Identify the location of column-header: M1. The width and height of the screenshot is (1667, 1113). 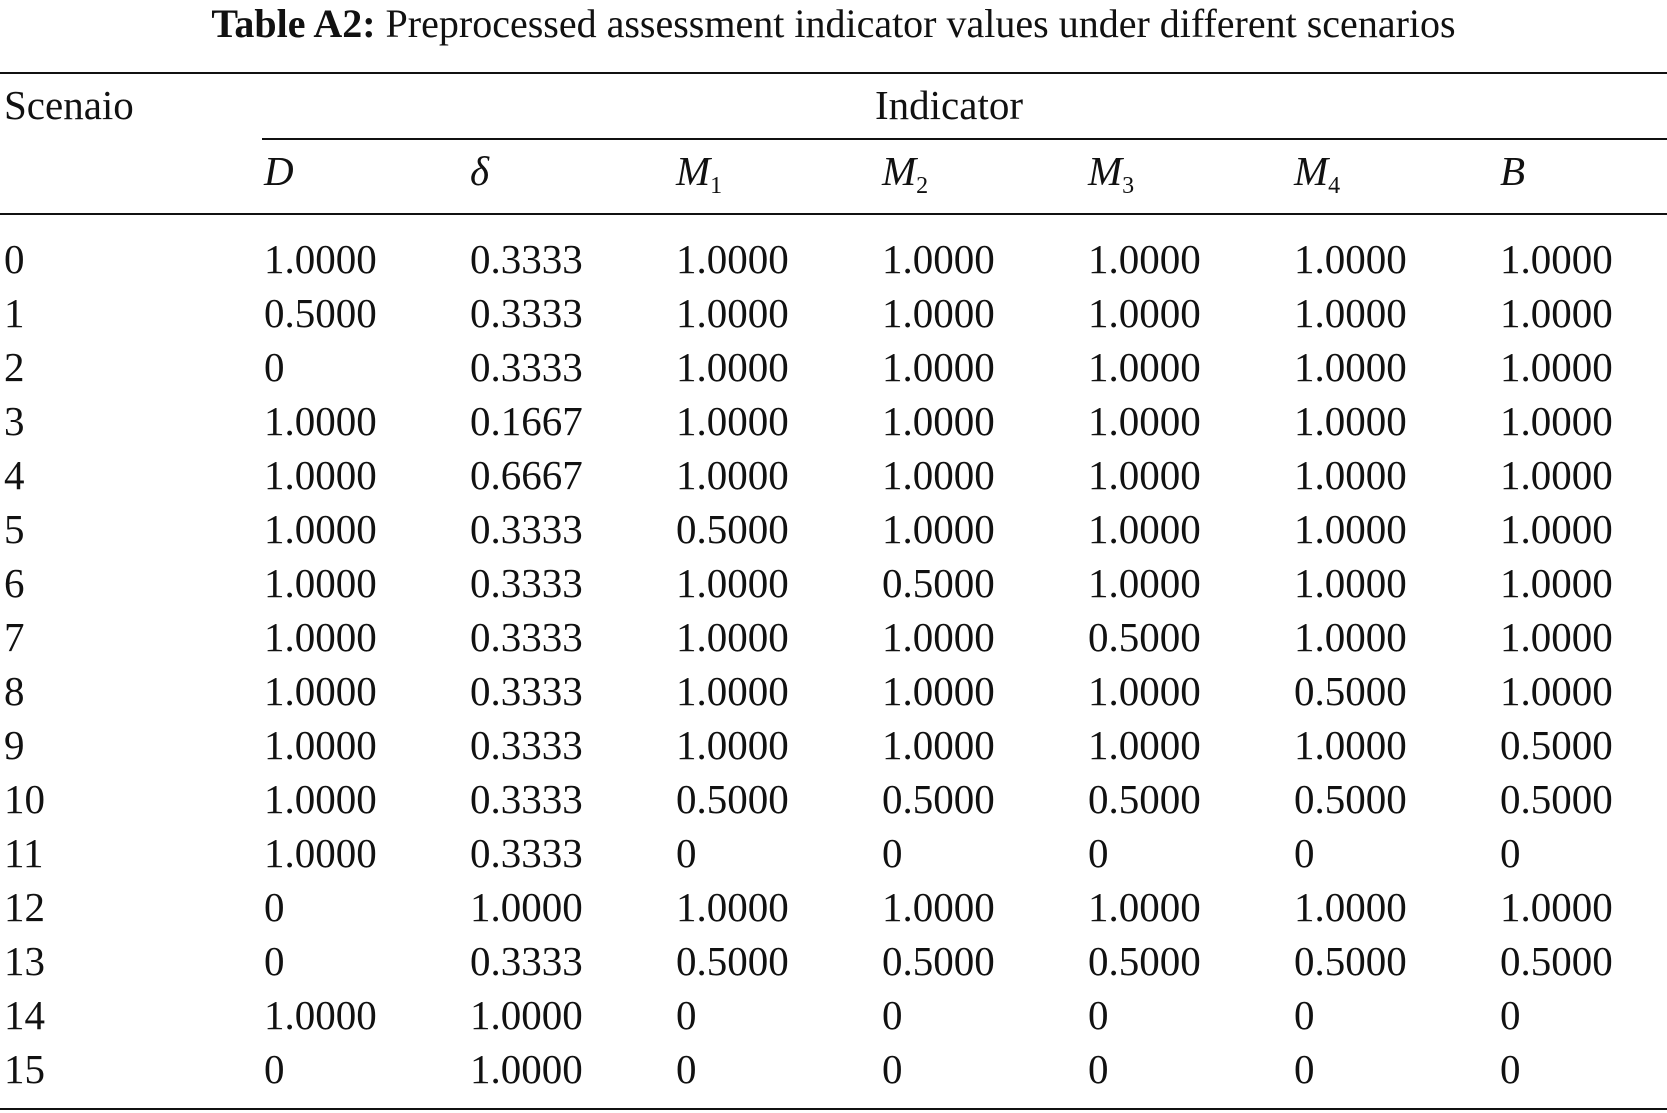
(699, 172).